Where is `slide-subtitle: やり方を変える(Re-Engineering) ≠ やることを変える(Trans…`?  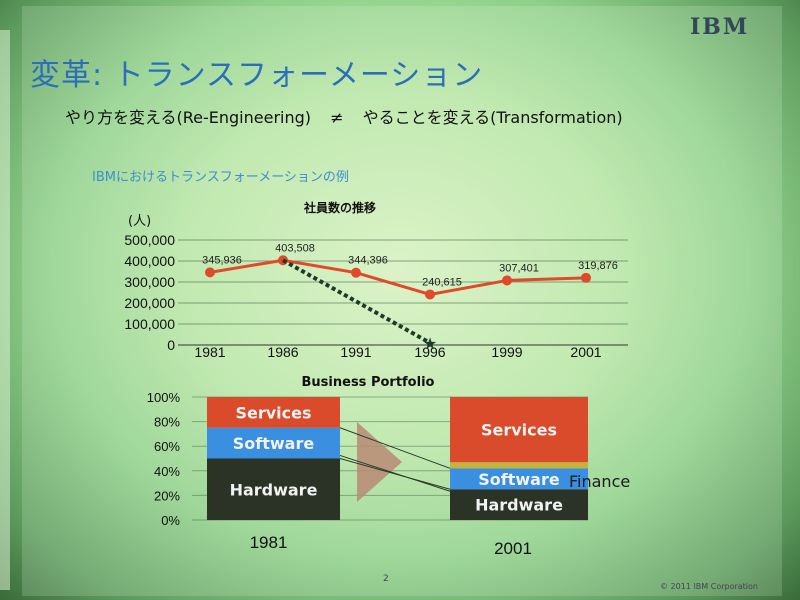
slide-subtitle: やり方を変える(Re-Engineering) ≠ やることを変える(Trans… is located at coordinates (344, 116).